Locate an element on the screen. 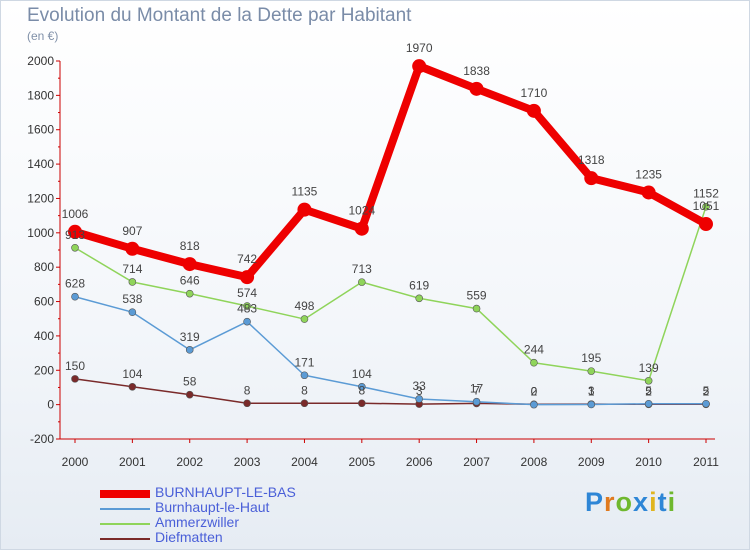 The height and width of the screenshot is (550, 750). data-label: 619 is located at coordinates (419, 285).